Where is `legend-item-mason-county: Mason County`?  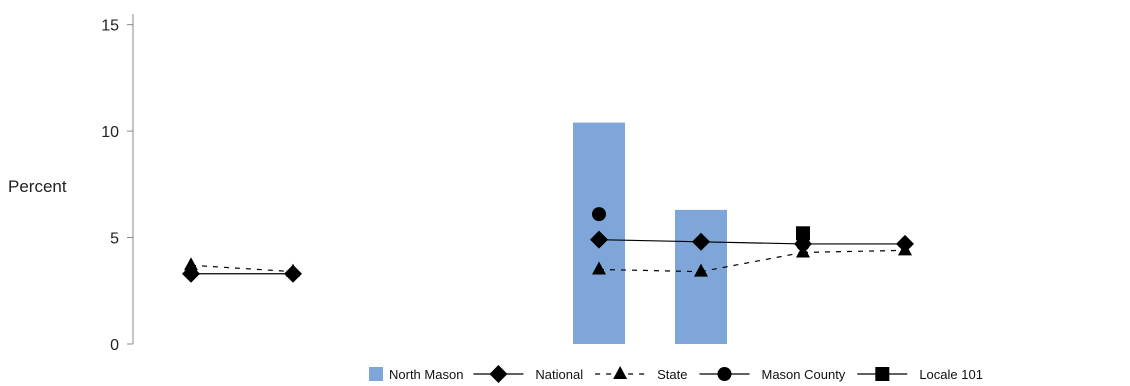
legend-item-mason-county: Mason County is located at coordinates (772, 374).